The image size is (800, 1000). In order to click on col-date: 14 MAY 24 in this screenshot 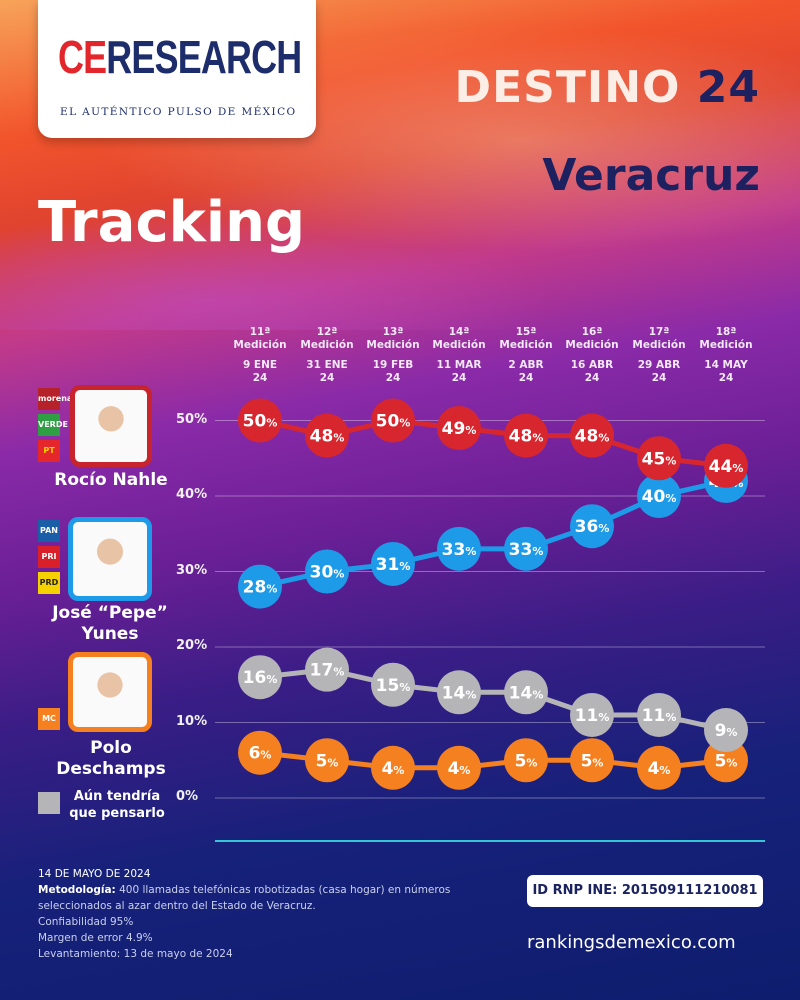, I will do `click(726, 372)`.